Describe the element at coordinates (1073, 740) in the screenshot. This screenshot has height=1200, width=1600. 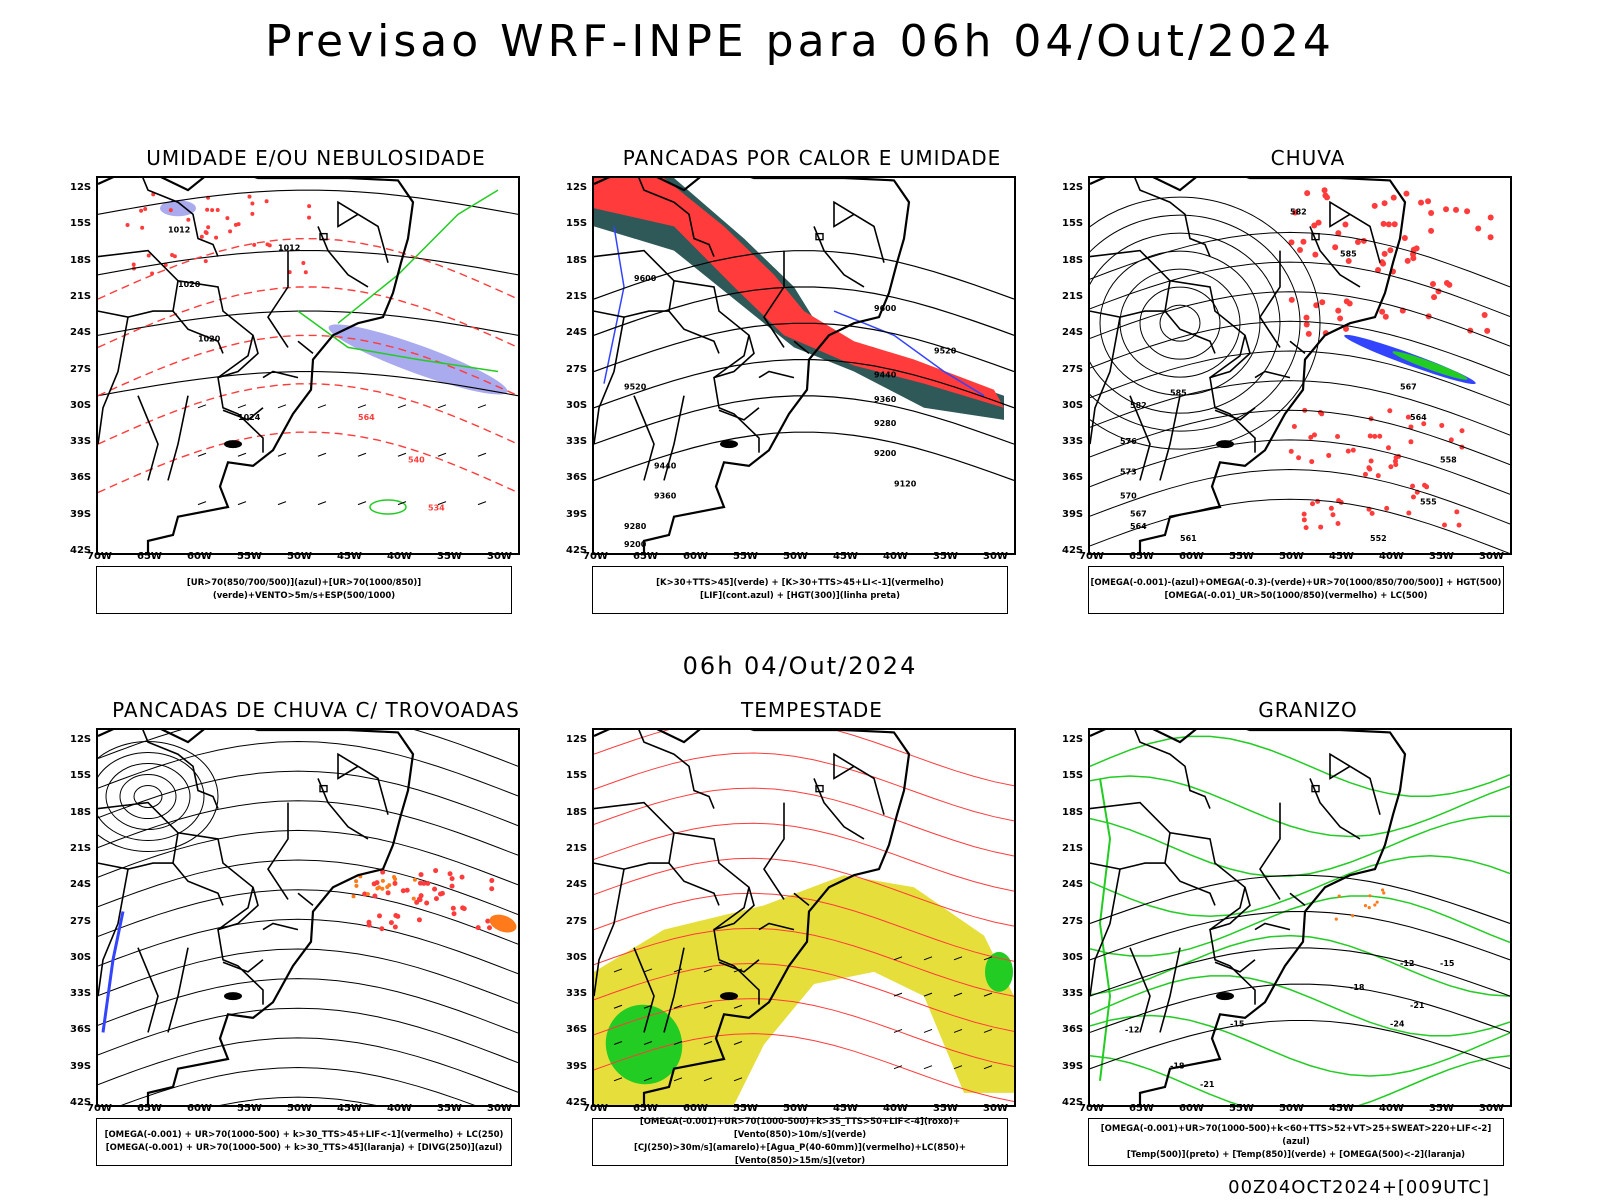
I see `lat-tick-label: 12S` at that location.